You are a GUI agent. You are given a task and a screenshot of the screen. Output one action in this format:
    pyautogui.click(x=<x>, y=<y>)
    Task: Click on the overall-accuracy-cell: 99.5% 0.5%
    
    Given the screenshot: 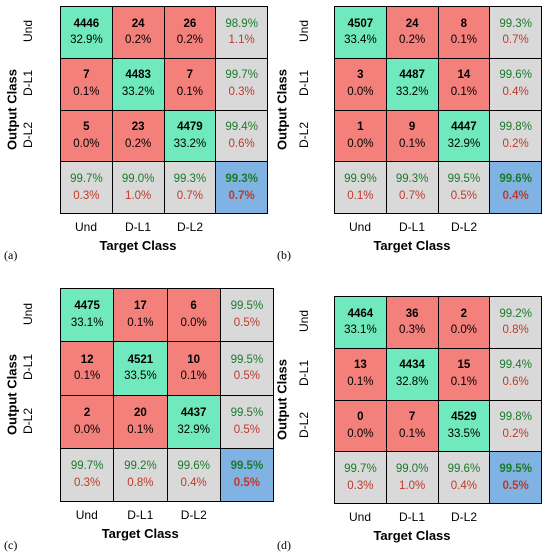 What is the action you would take?
    pyautogui.click(x=246, y=474)
    